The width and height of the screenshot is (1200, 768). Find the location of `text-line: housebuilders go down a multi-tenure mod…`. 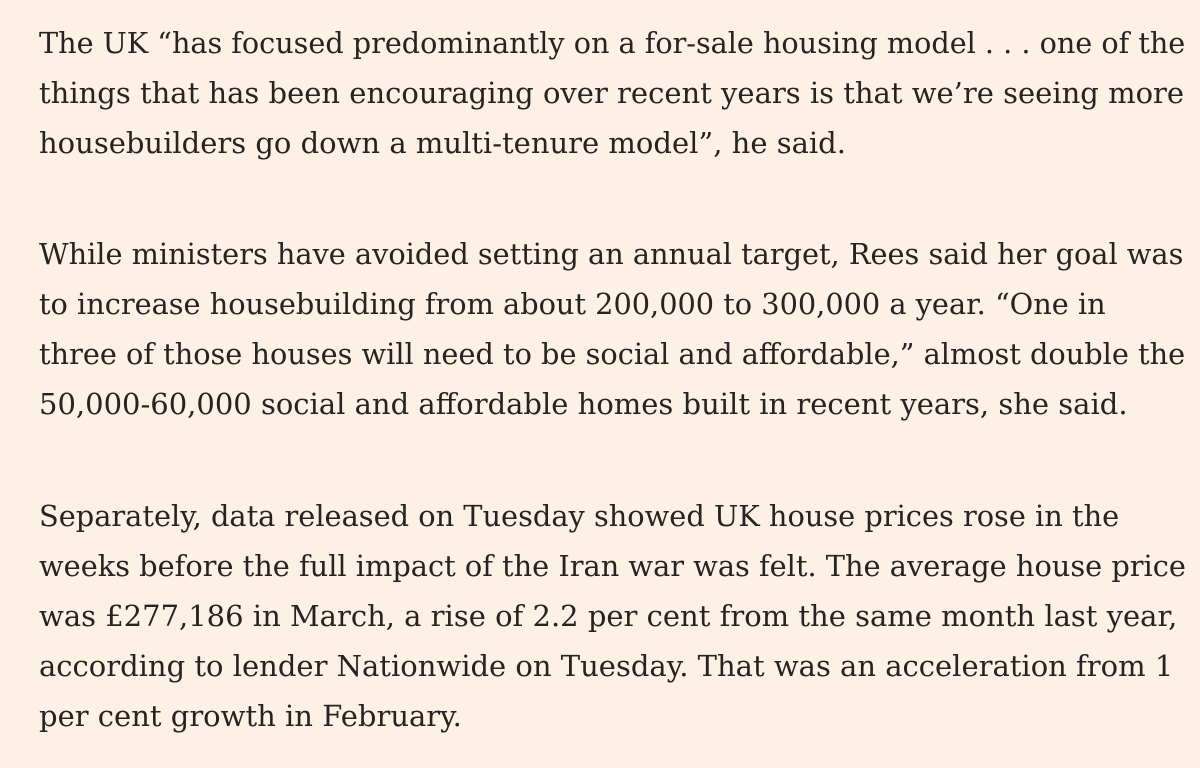

text-line: housebuilders go down a multi-tenure mod… is located at coordinates (442, 143).